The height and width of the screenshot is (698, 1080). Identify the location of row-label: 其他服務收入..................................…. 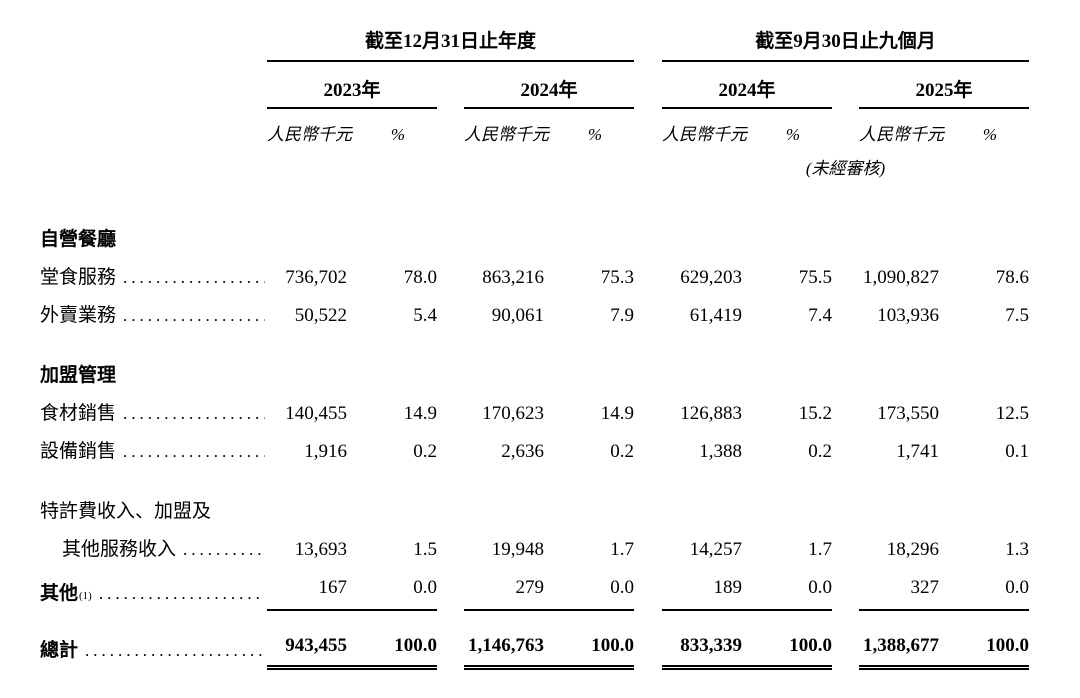
(153, 542).